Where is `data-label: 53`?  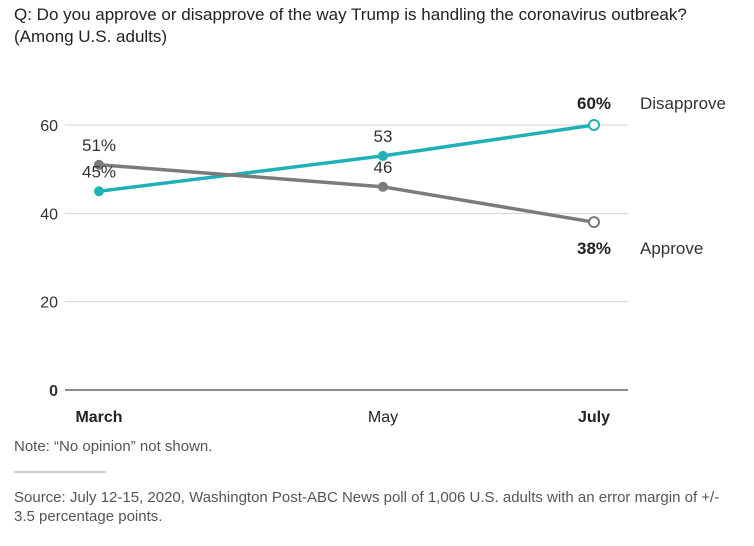
data-label: 53 is located at coordinates (383, 136).